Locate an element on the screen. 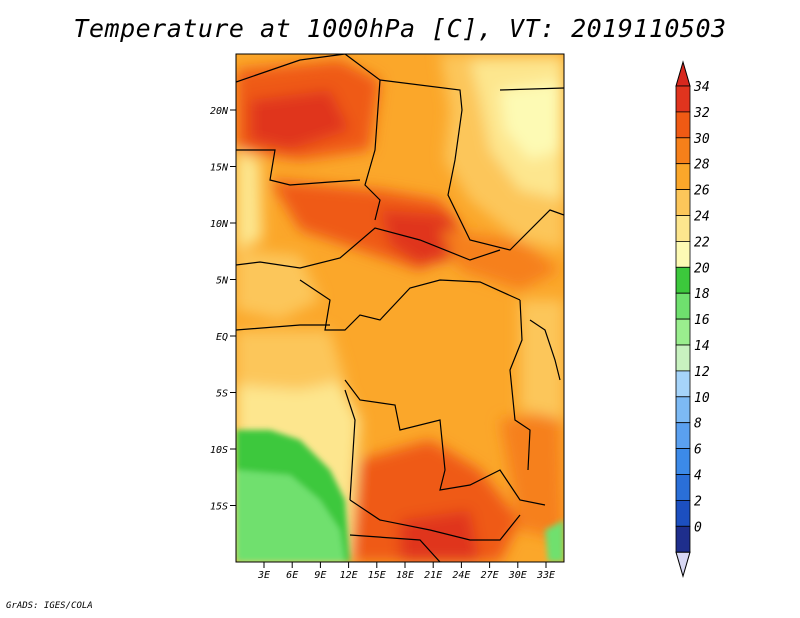  lat-label: 20N is located at coordinates (219, 111).